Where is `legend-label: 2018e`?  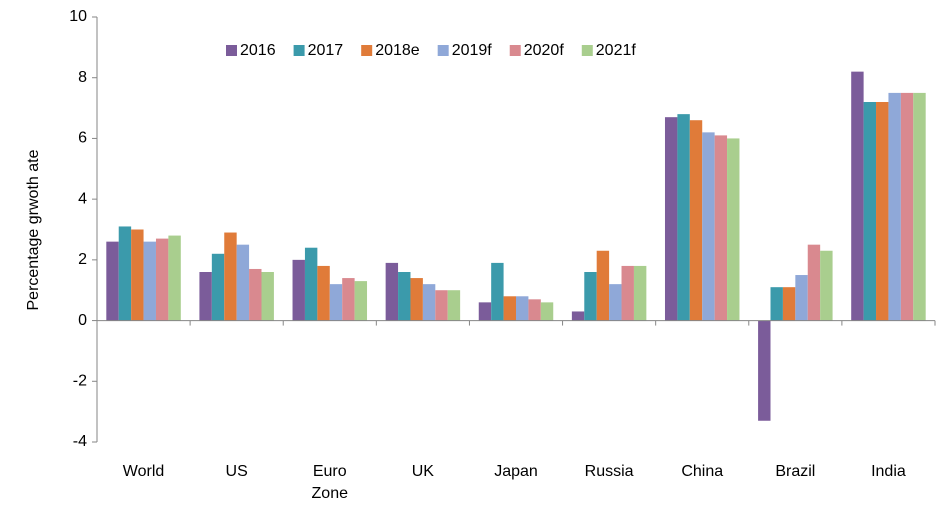 legend-label: 2018e is located at coordinates (397, 50).